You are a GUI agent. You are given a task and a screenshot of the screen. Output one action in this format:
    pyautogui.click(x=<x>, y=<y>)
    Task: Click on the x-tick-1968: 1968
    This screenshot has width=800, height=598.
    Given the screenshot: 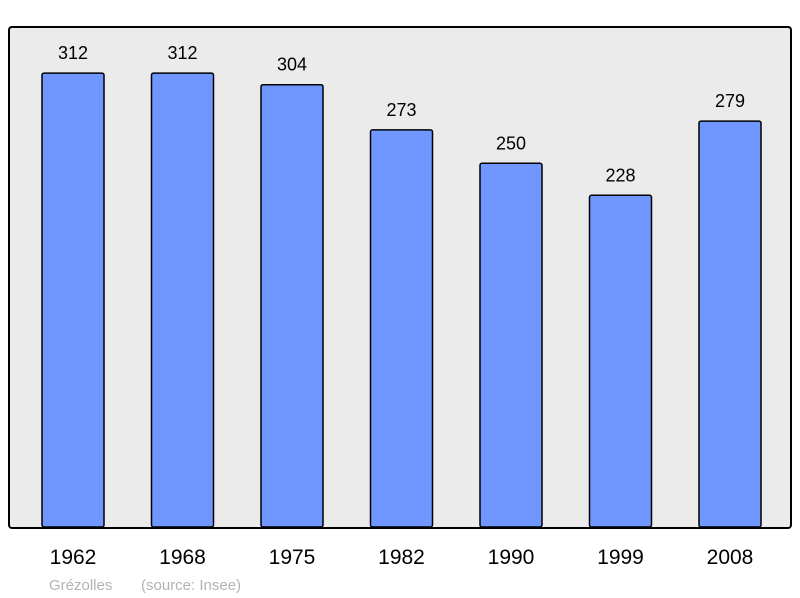 What is the action you would take?
    pyautogui.click(x=182, y=557)
    